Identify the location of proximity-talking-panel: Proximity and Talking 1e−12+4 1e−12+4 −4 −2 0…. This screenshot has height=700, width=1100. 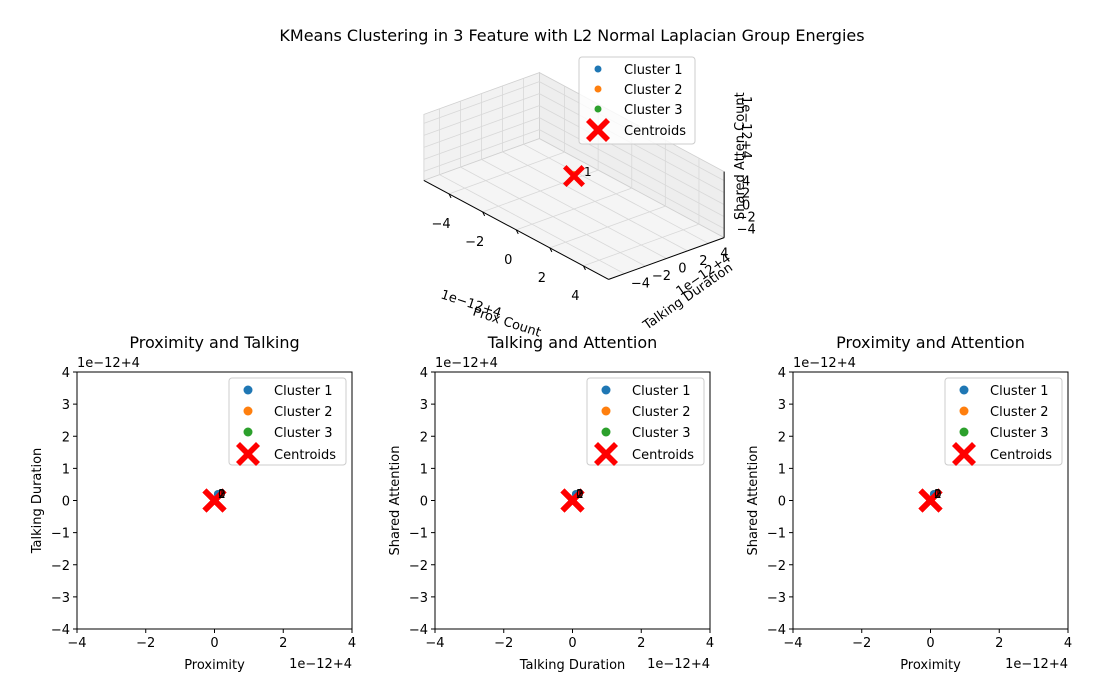
(193, 503).